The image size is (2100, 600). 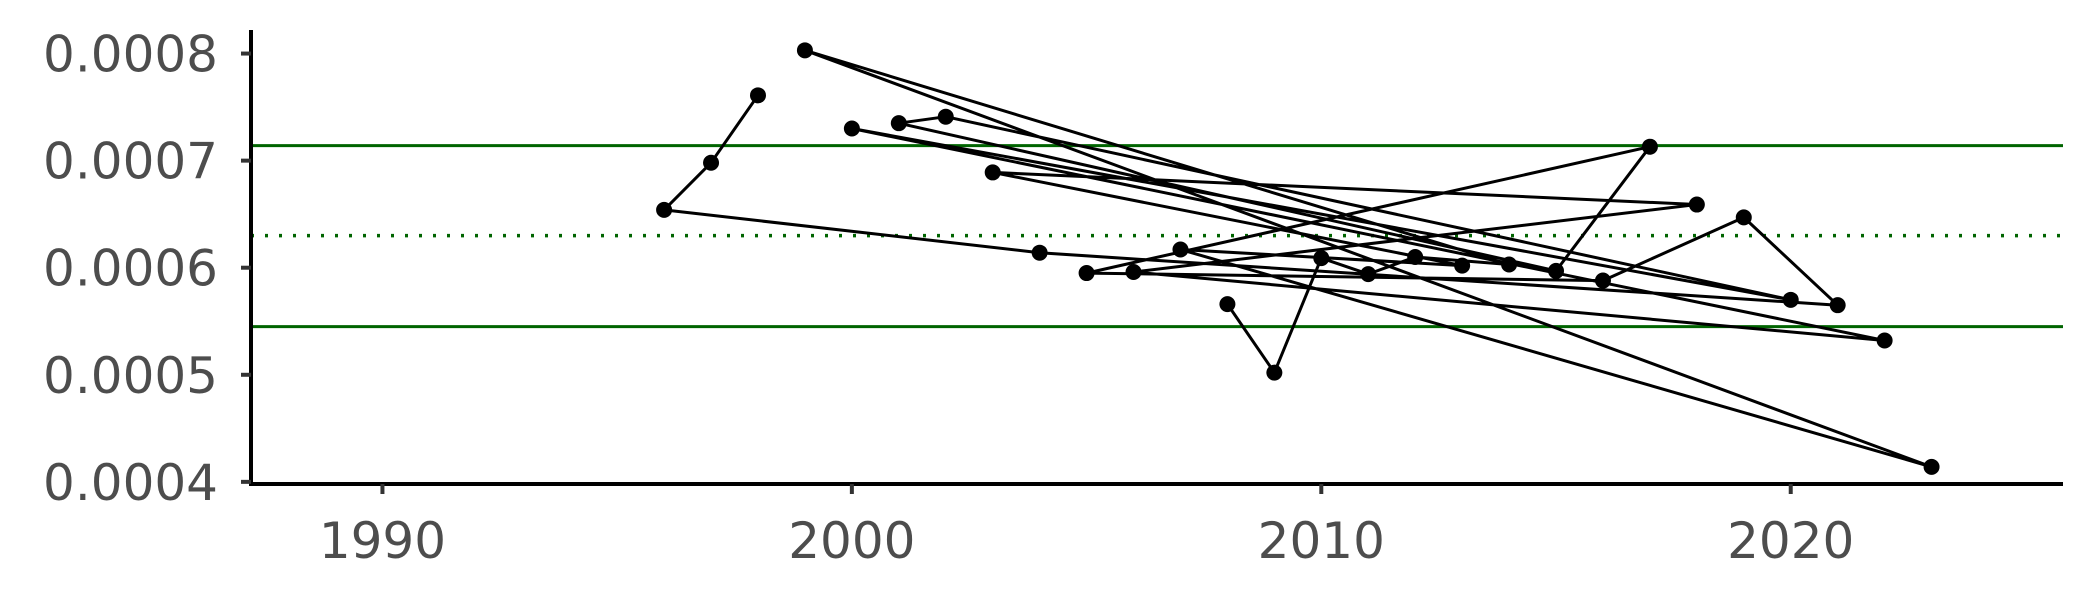 What do you see at coordinates (804, 50) in the screenshot?
I see `data-point-1999` at bounding box center [804, 50].